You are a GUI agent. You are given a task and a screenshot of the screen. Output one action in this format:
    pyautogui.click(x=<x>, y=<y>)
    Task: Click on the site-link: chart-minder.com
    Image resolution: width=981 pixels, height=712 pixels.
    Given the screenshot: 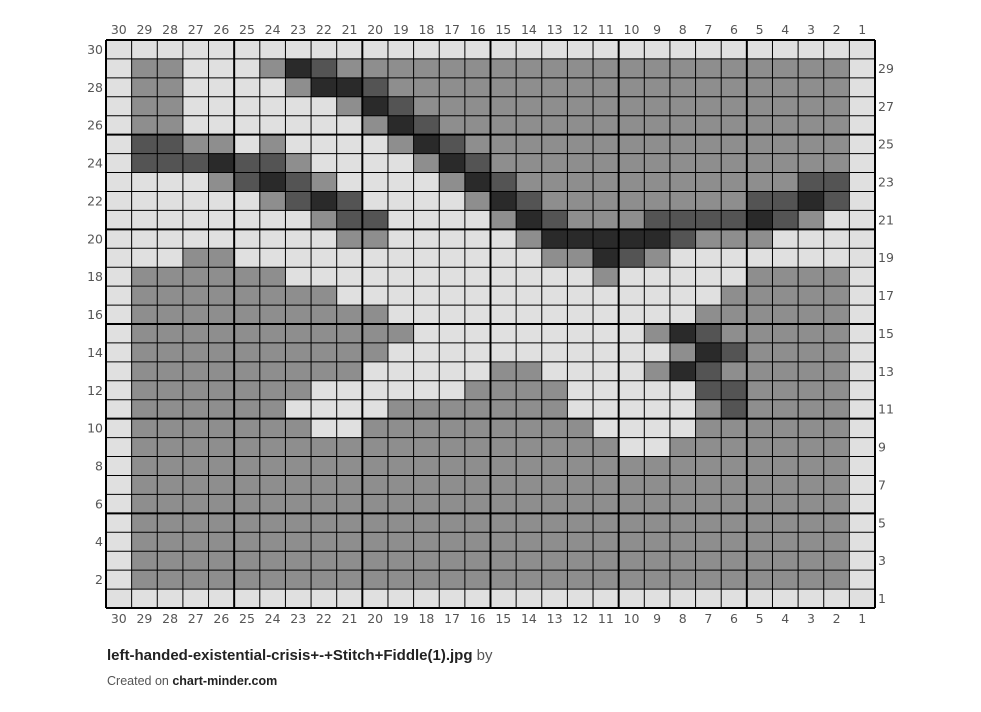 What is the action you would take?
    pyautogui.click(x=225, y=681)
    